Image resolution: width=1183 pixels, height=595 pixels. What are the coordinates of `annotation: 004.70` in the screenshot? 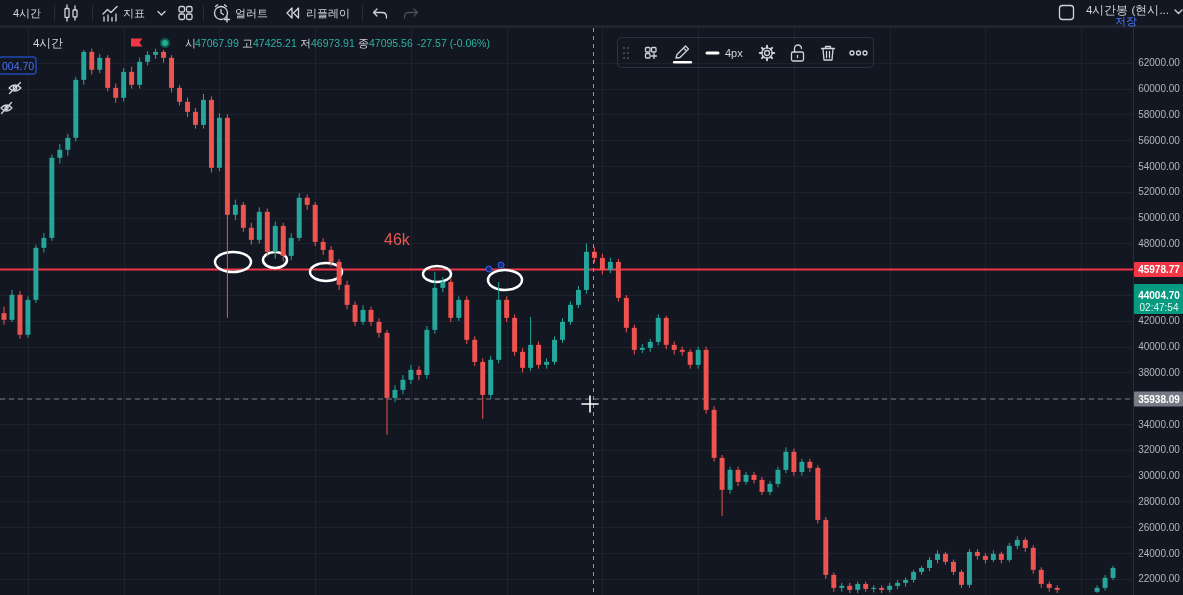 It's located at (18, 65).